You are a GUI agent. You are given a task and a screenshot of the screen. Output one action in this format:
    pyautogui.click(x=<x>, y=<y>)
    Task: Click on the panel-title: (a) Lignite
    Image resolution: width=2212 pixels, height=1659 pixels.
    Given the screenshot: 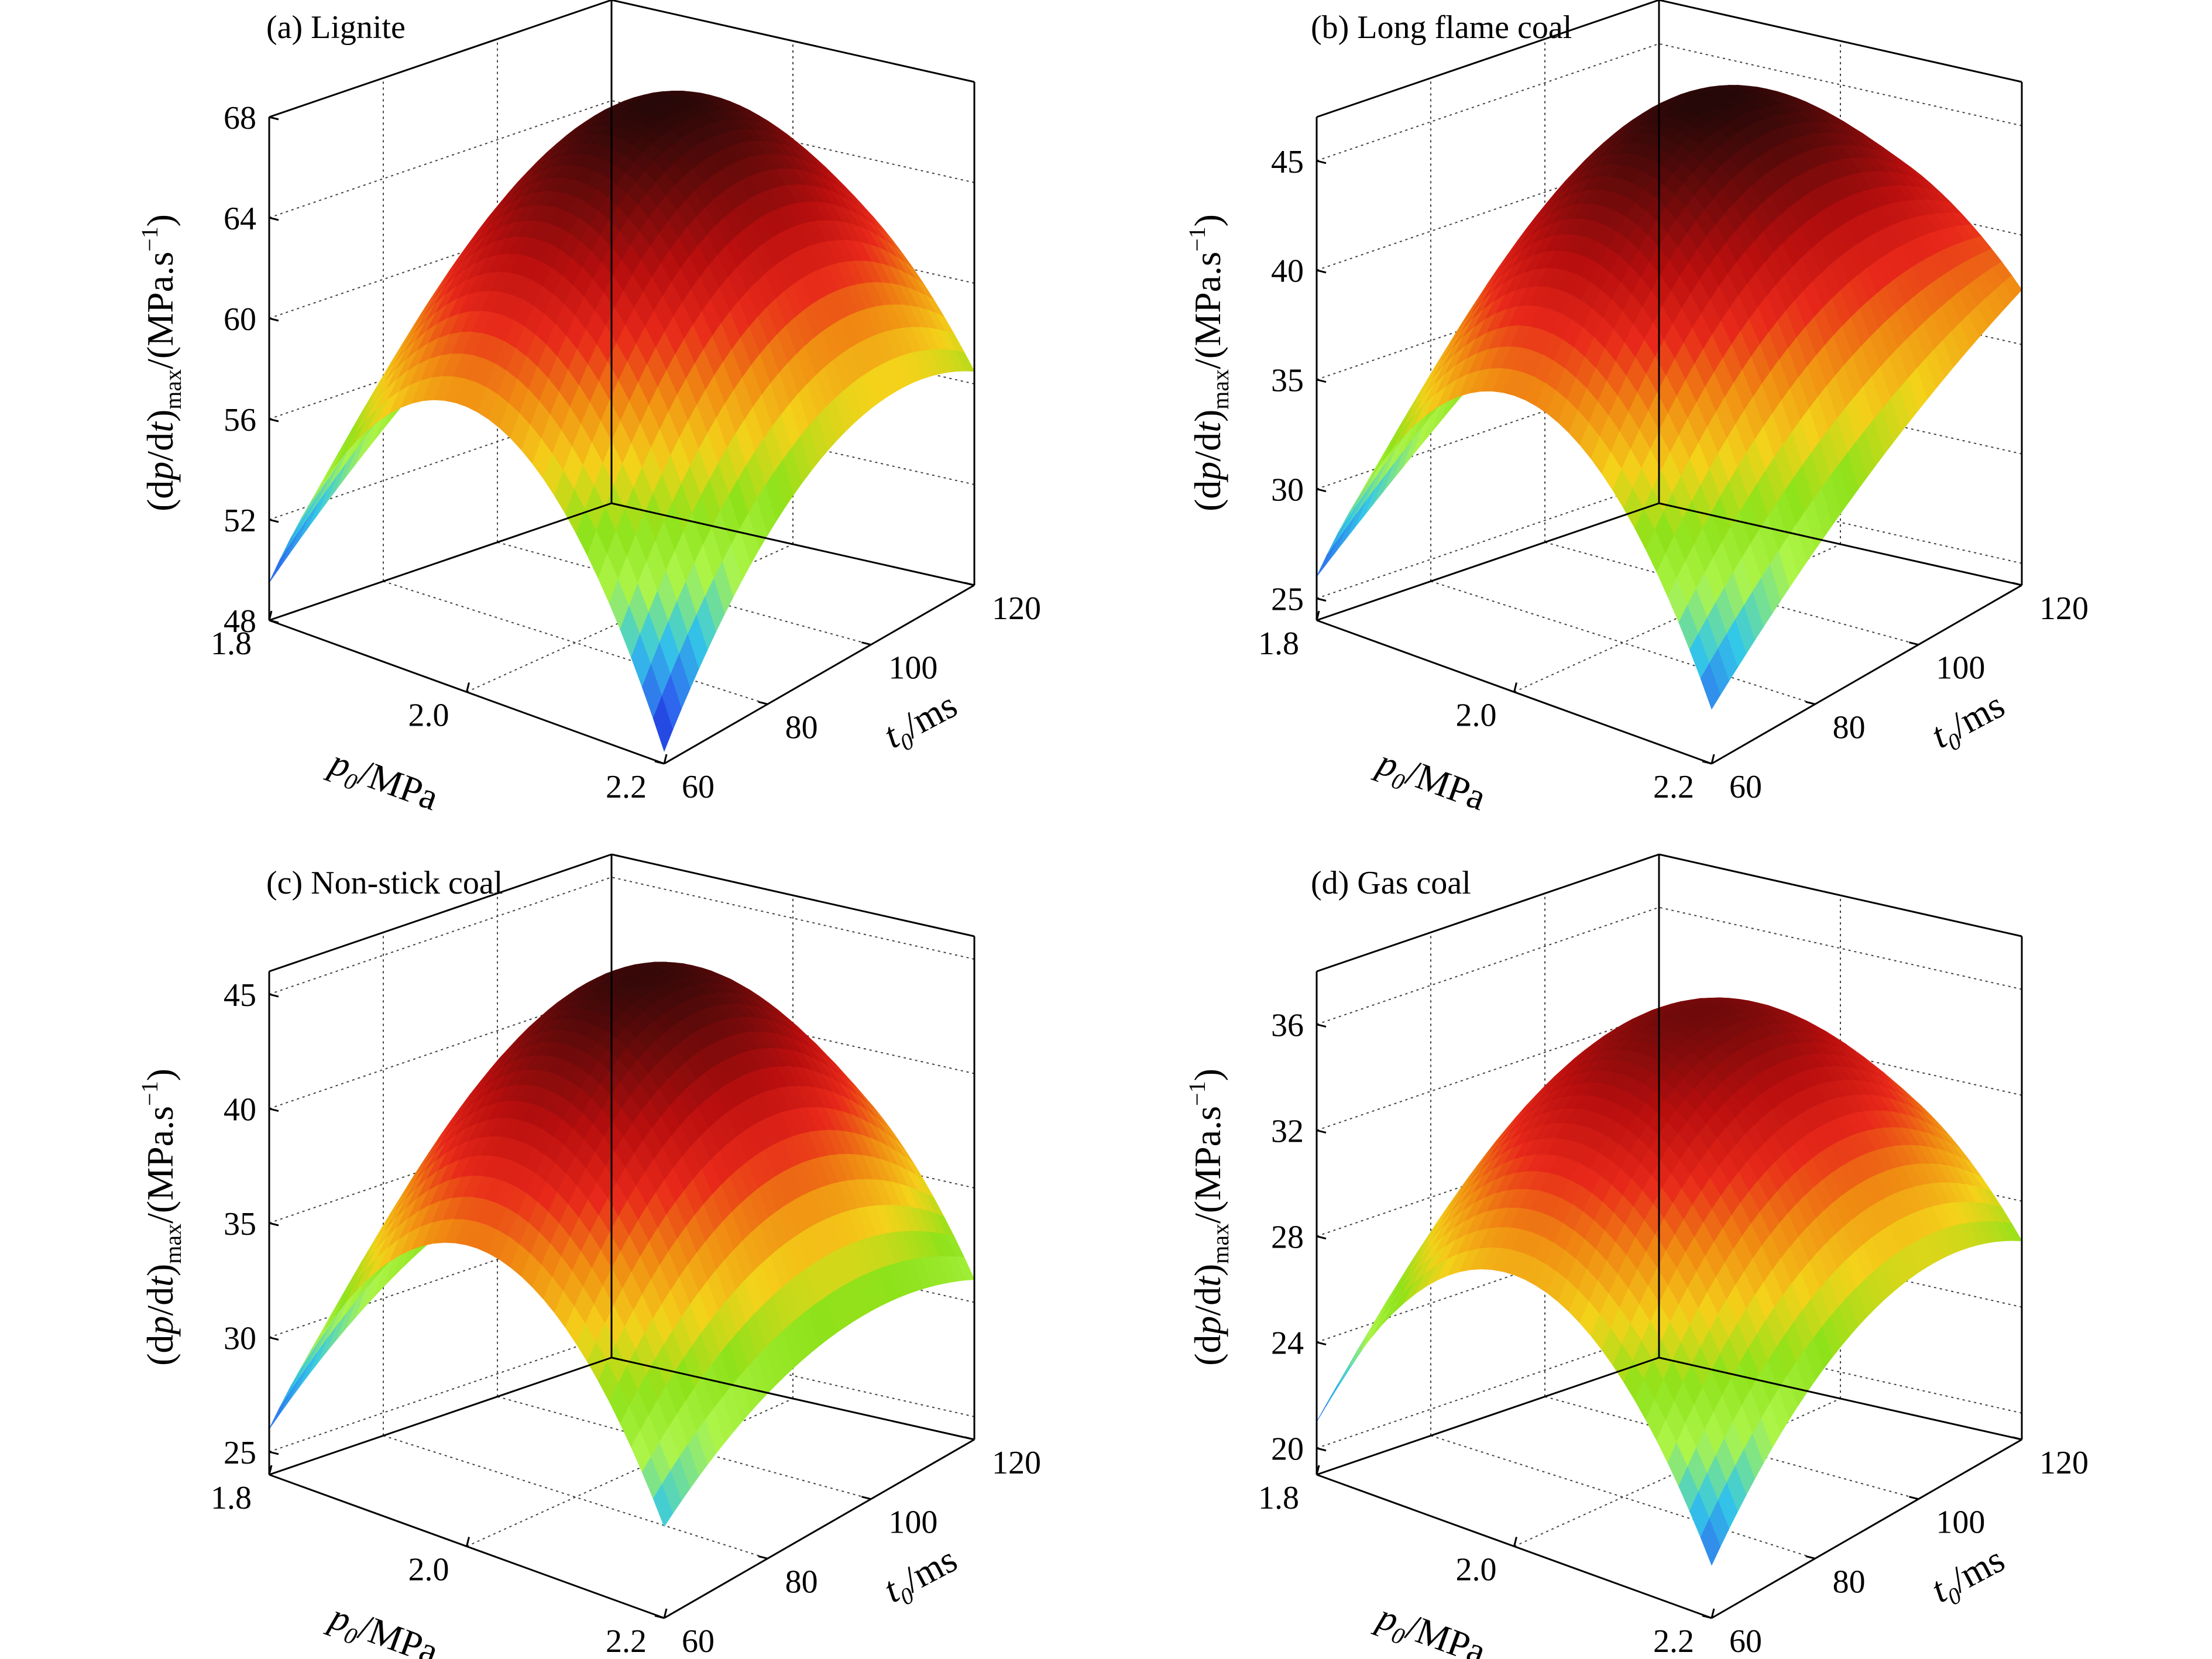 What is the action you would take?
    pyautogui.click(x=336, y=27)
    